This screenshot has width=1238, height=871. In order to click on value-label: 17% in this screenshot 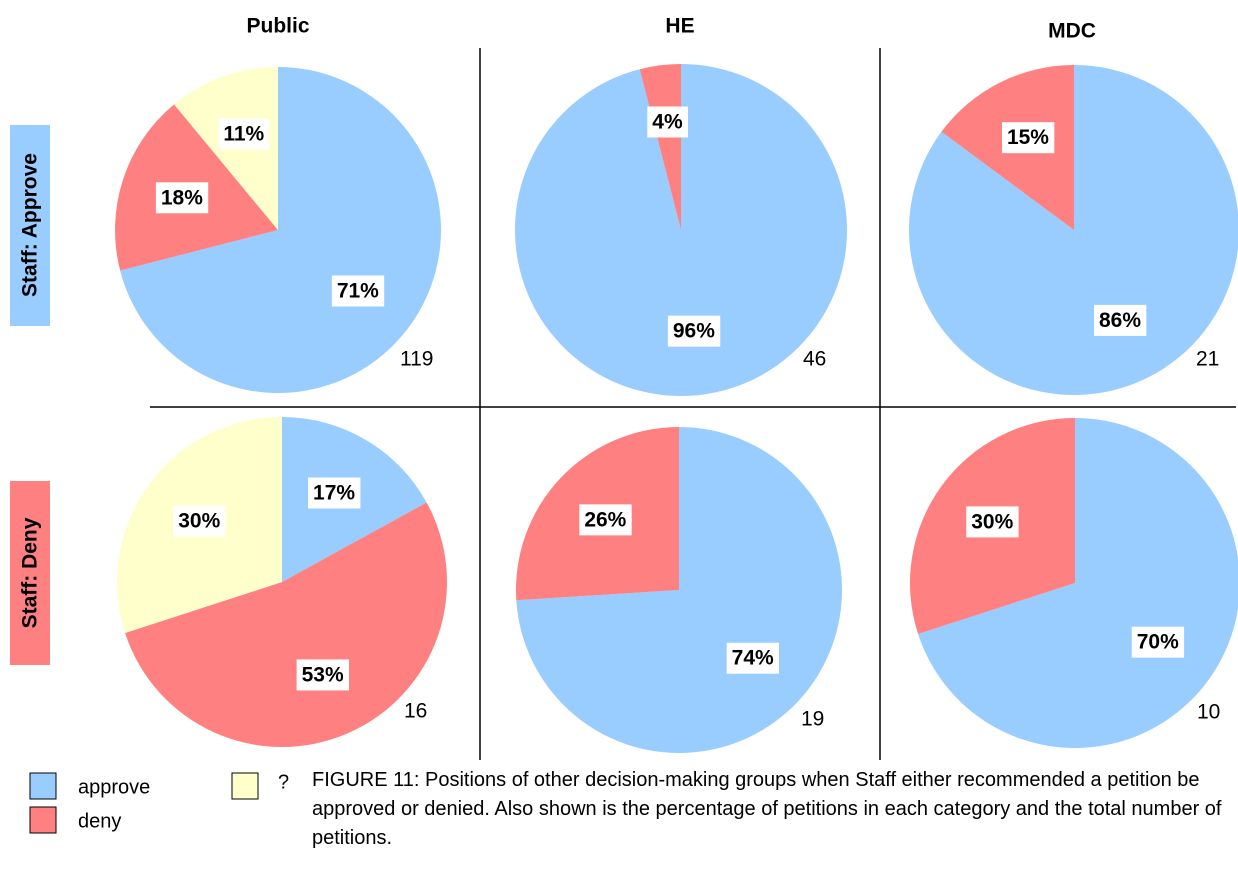, I will do `click(334, 492)`.